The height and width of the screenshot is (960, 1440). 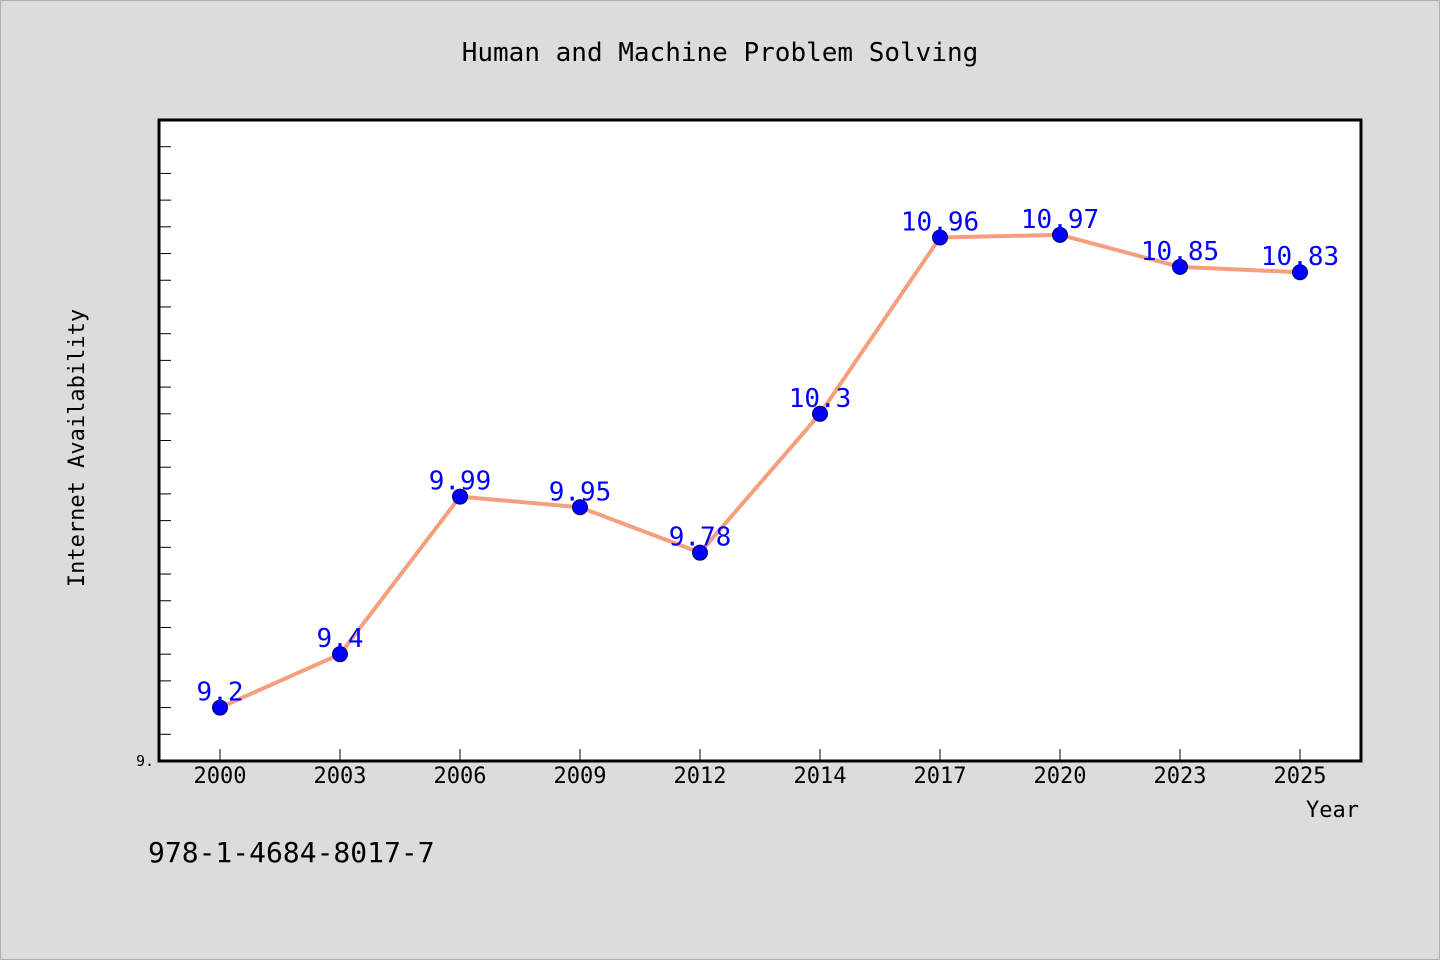 What do you see at coordinates (820, 776) in the screenshot?
I see `x-tick-label: 2014` at bounding box center [820, 776].